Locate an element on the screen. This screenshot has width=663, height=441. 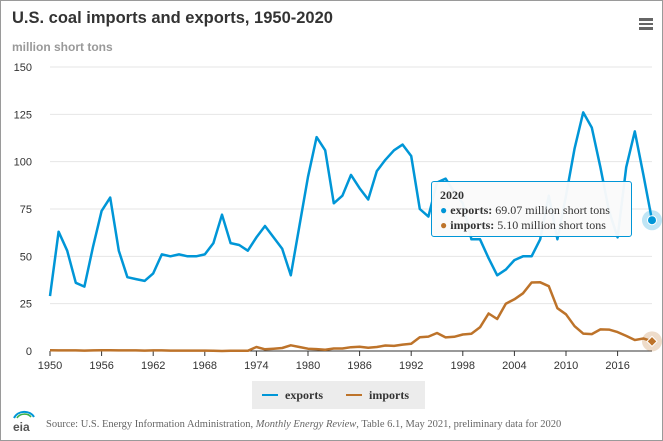
eia-logo-icon: eia is located at coordinates (24, 422).